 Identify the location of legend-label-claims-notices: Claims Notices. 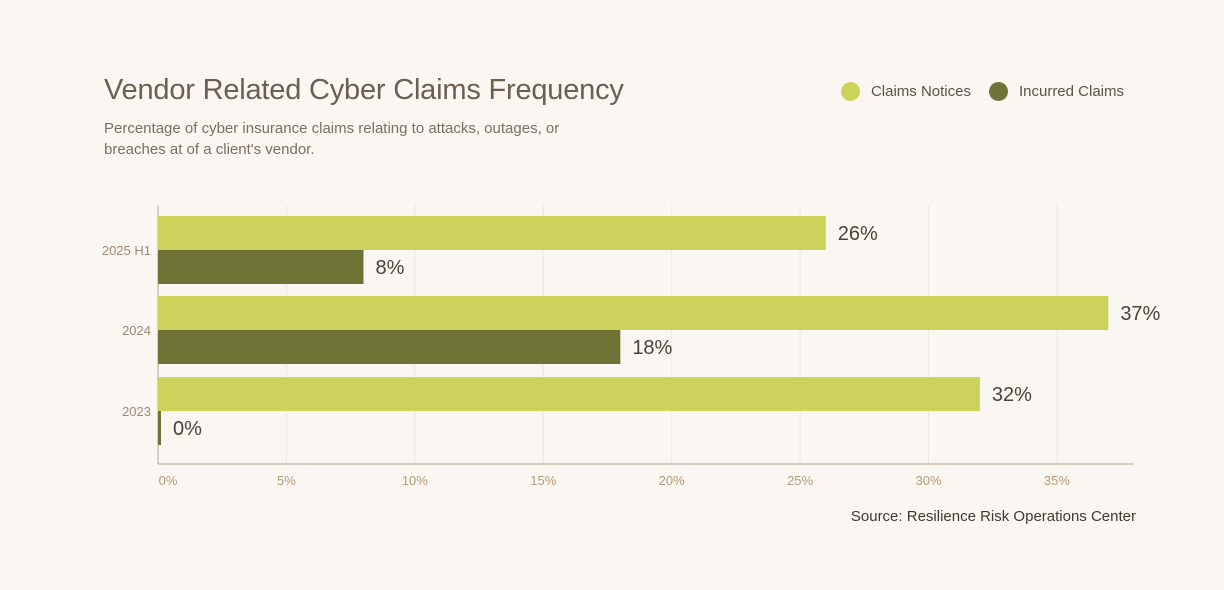
(920, 91).